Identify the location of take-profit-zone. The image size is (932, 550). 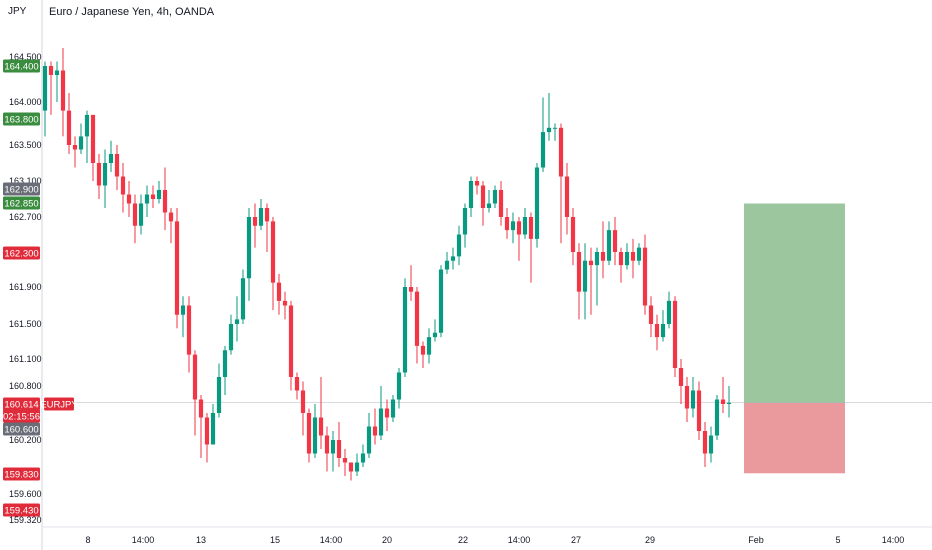
(794, 303).